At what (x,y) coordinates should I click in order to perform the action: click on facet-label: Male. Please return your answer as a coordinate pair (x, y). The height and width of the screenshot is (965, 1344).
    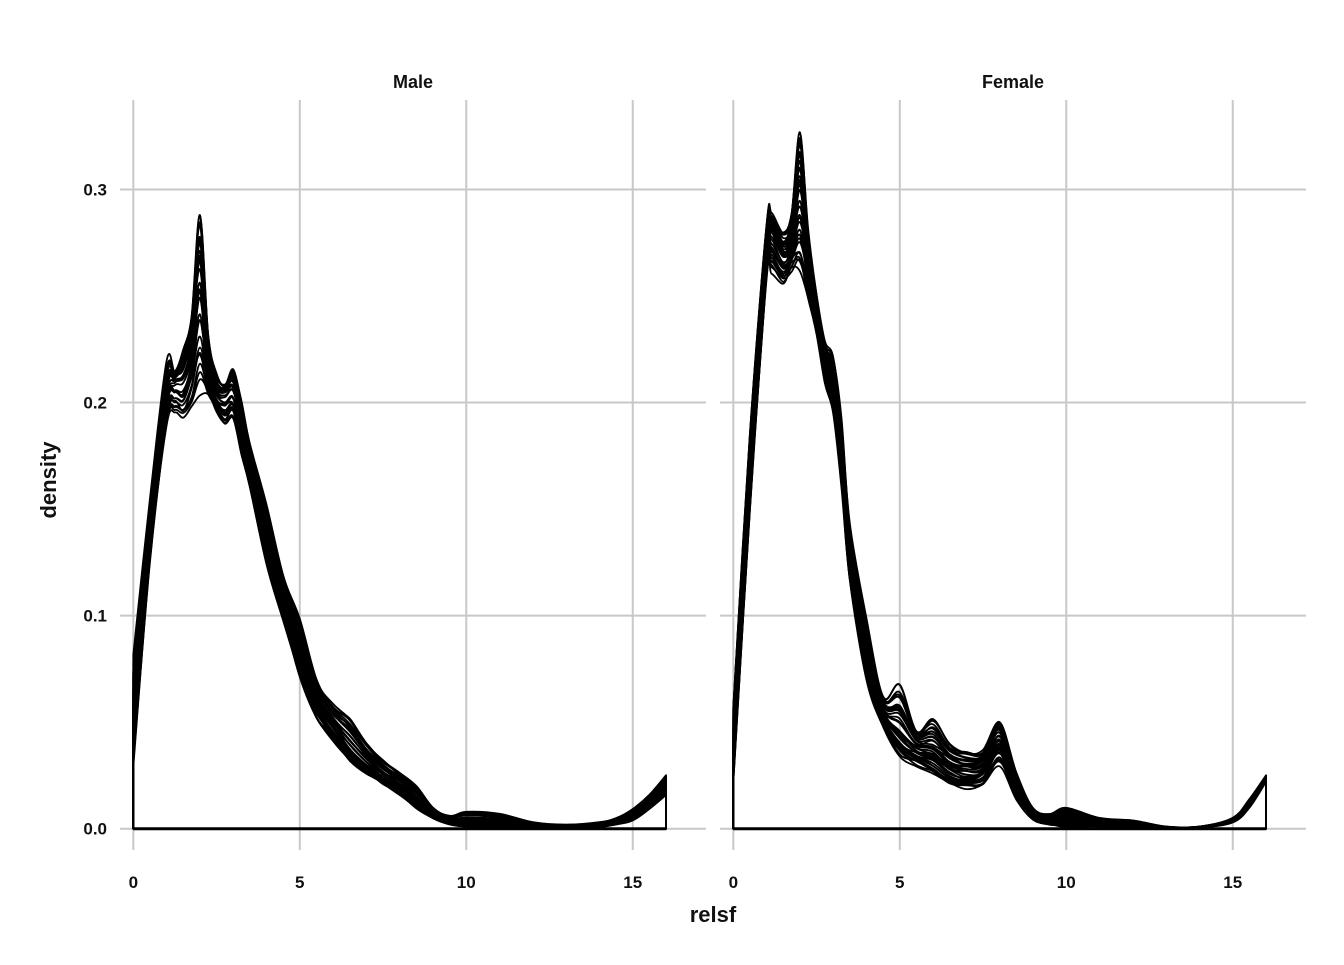
    Looking at the image, I should click on (413, 82).